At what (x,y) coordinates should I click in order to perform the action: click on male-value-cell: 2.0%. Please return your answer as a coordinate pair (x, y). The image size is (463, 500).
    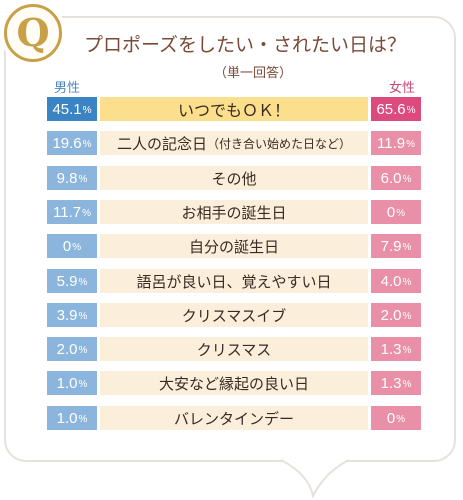
    Looking at the image, I should click on (72, 349).